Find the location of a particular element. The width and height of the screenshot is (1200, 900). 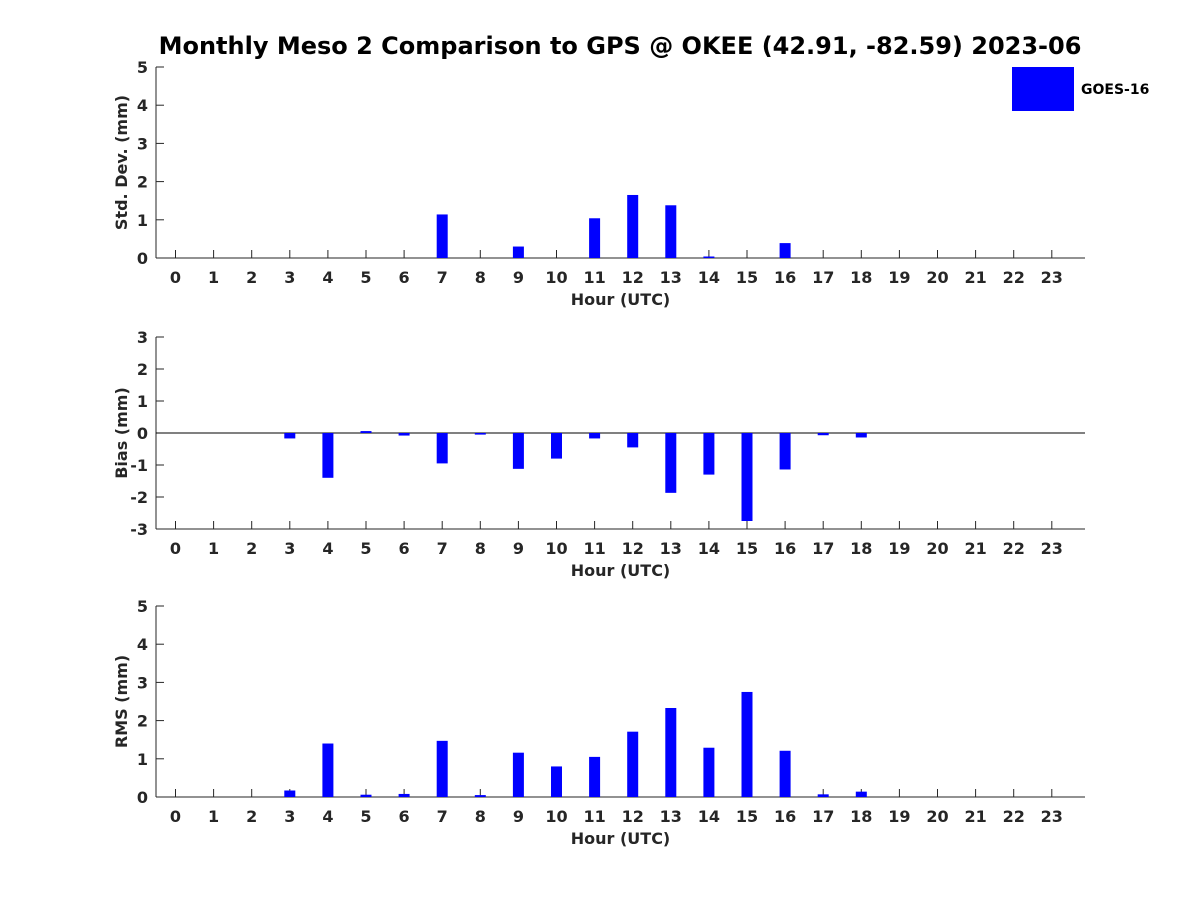

x-tick-label: 15 is located at coordinates (747, 816).